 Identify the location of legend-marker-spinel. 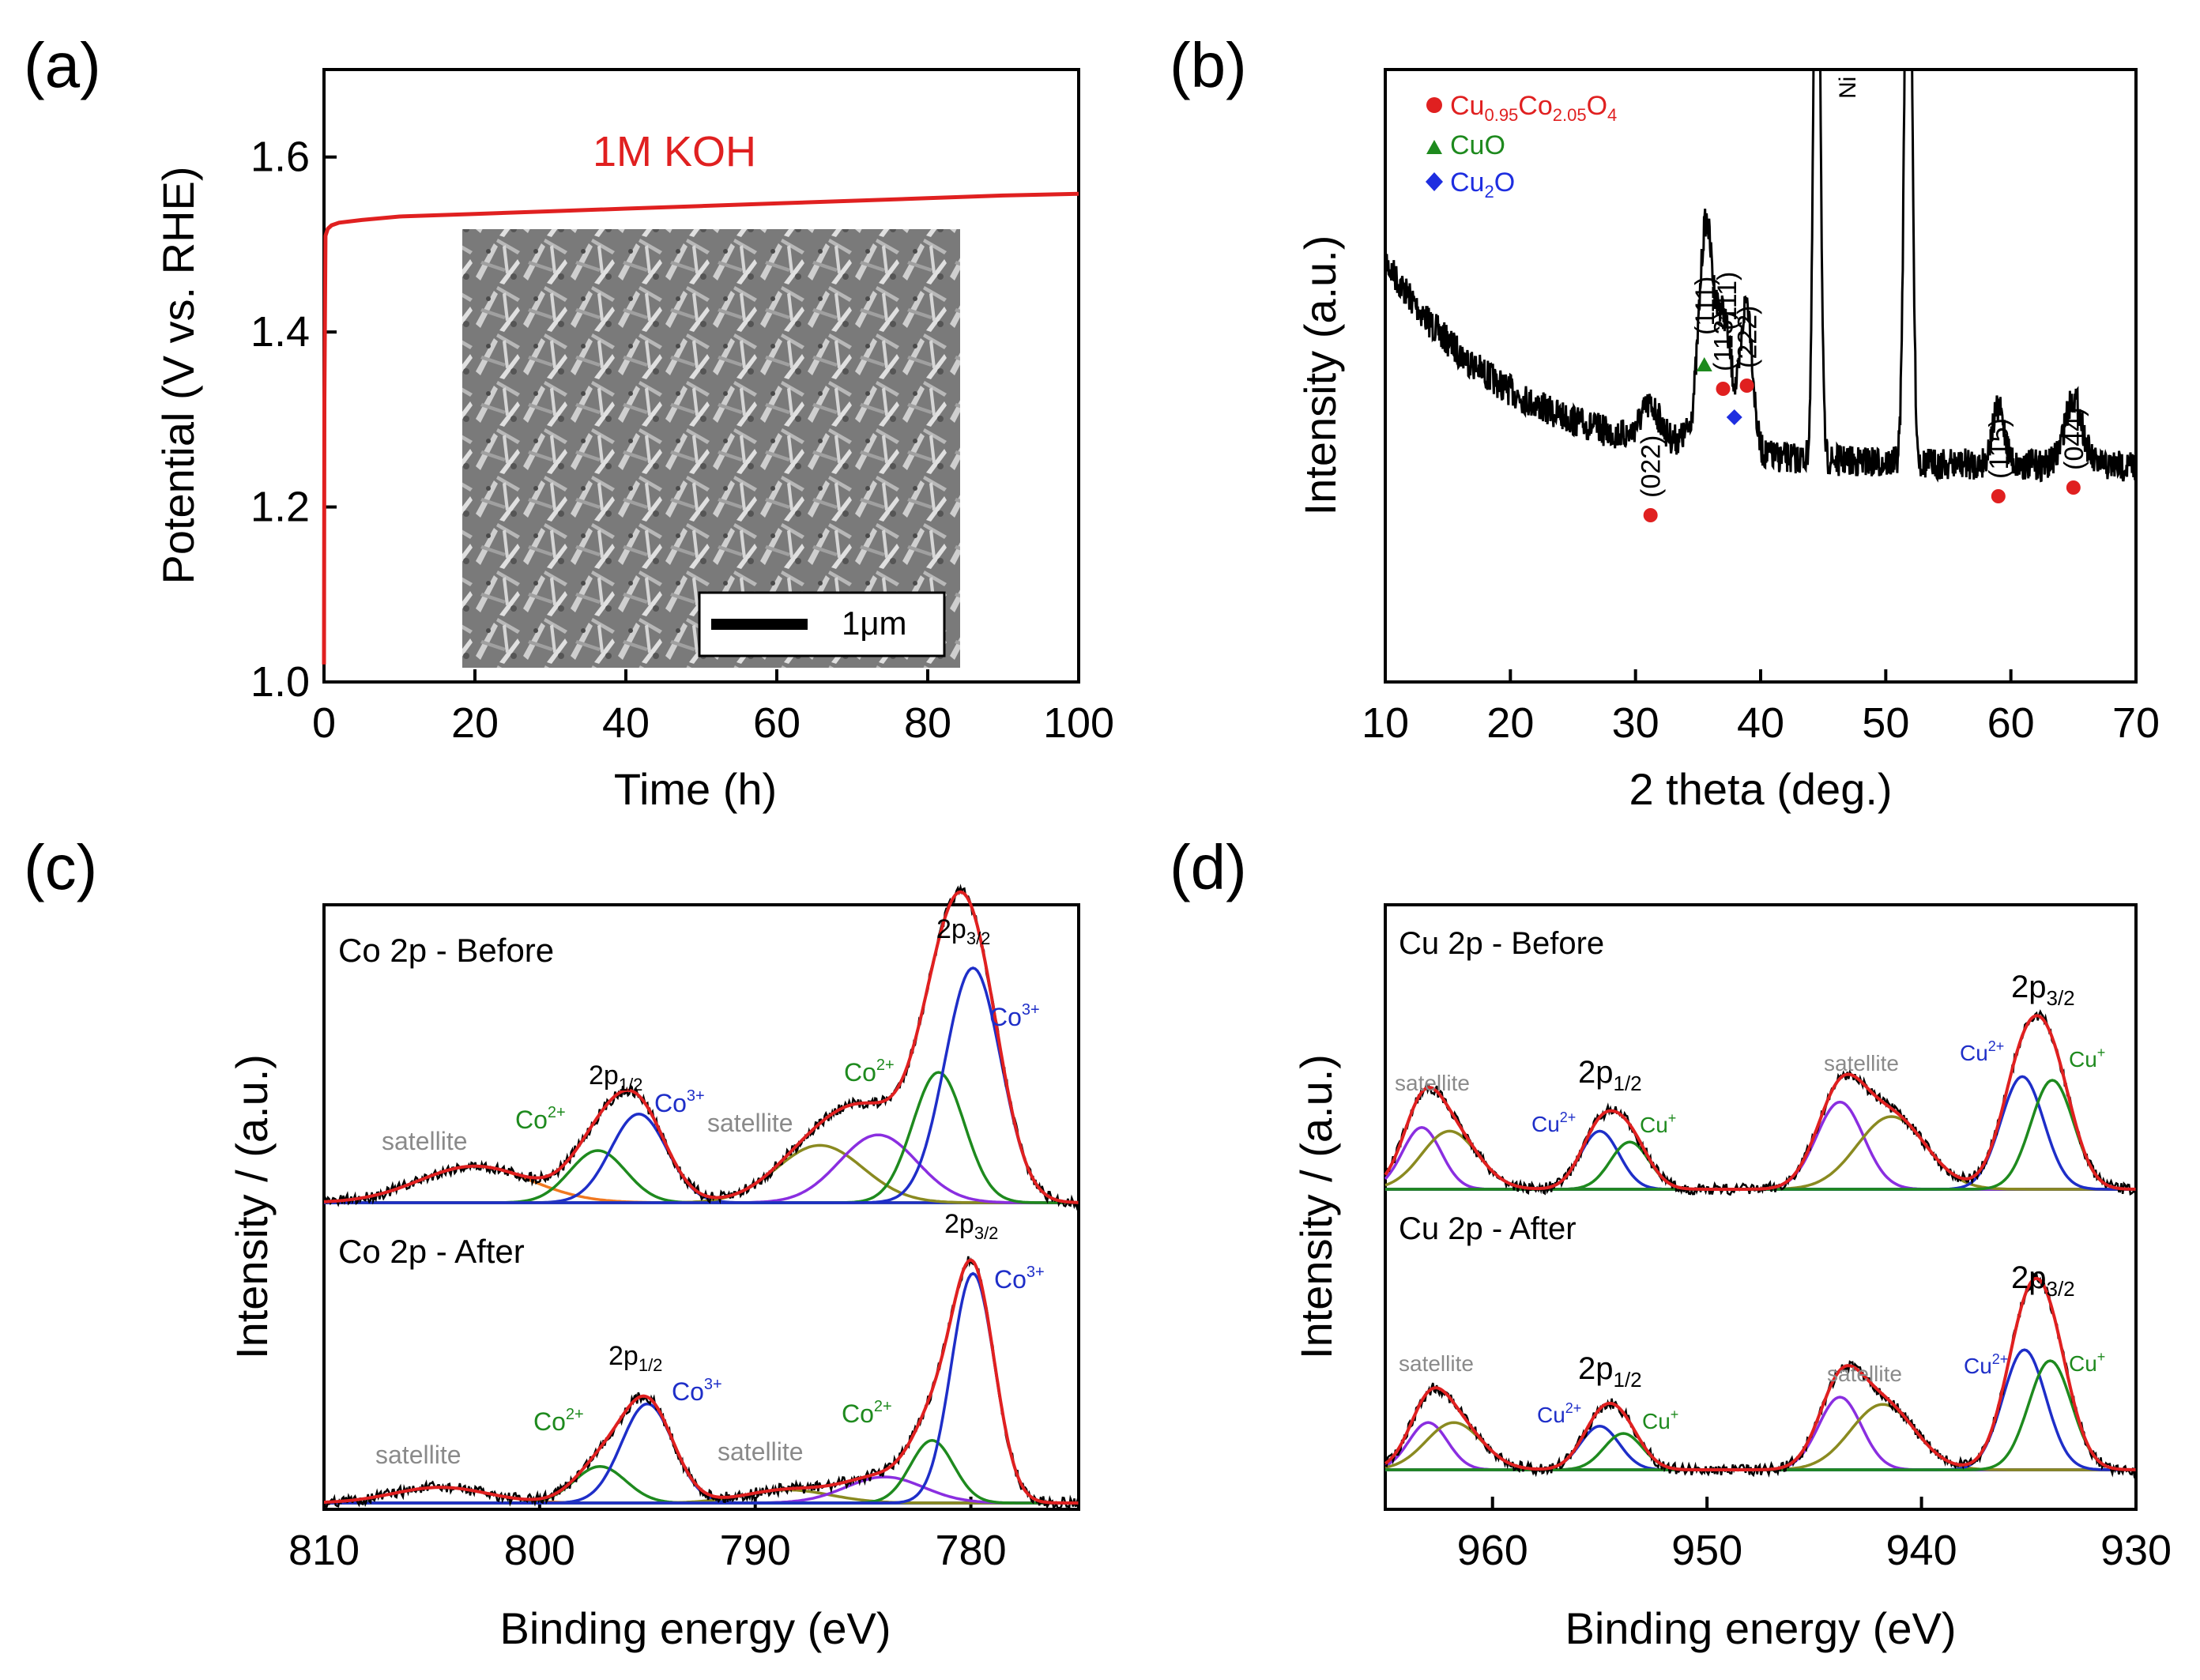
(1434, 105).